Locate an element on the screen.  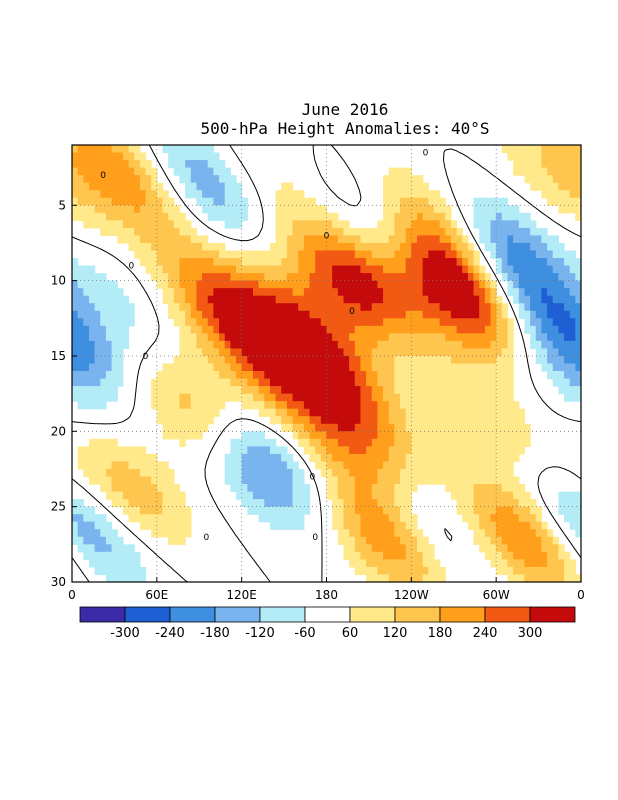
y-tick-label: 30 is located at coordinates (58, 582).